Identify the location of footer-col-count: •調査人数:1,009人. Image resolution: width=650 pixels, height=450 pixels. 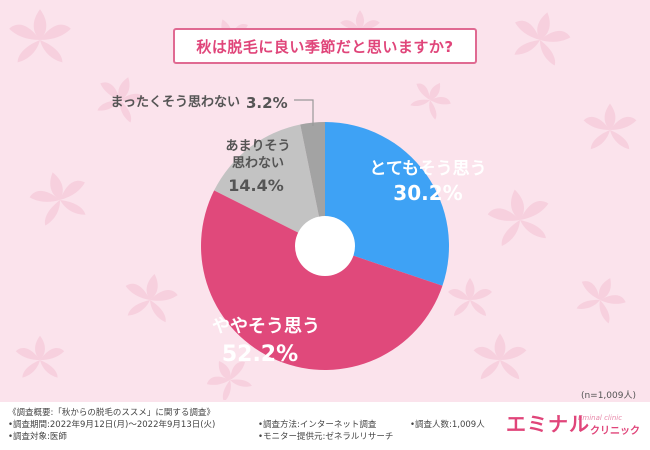
(447, 425).